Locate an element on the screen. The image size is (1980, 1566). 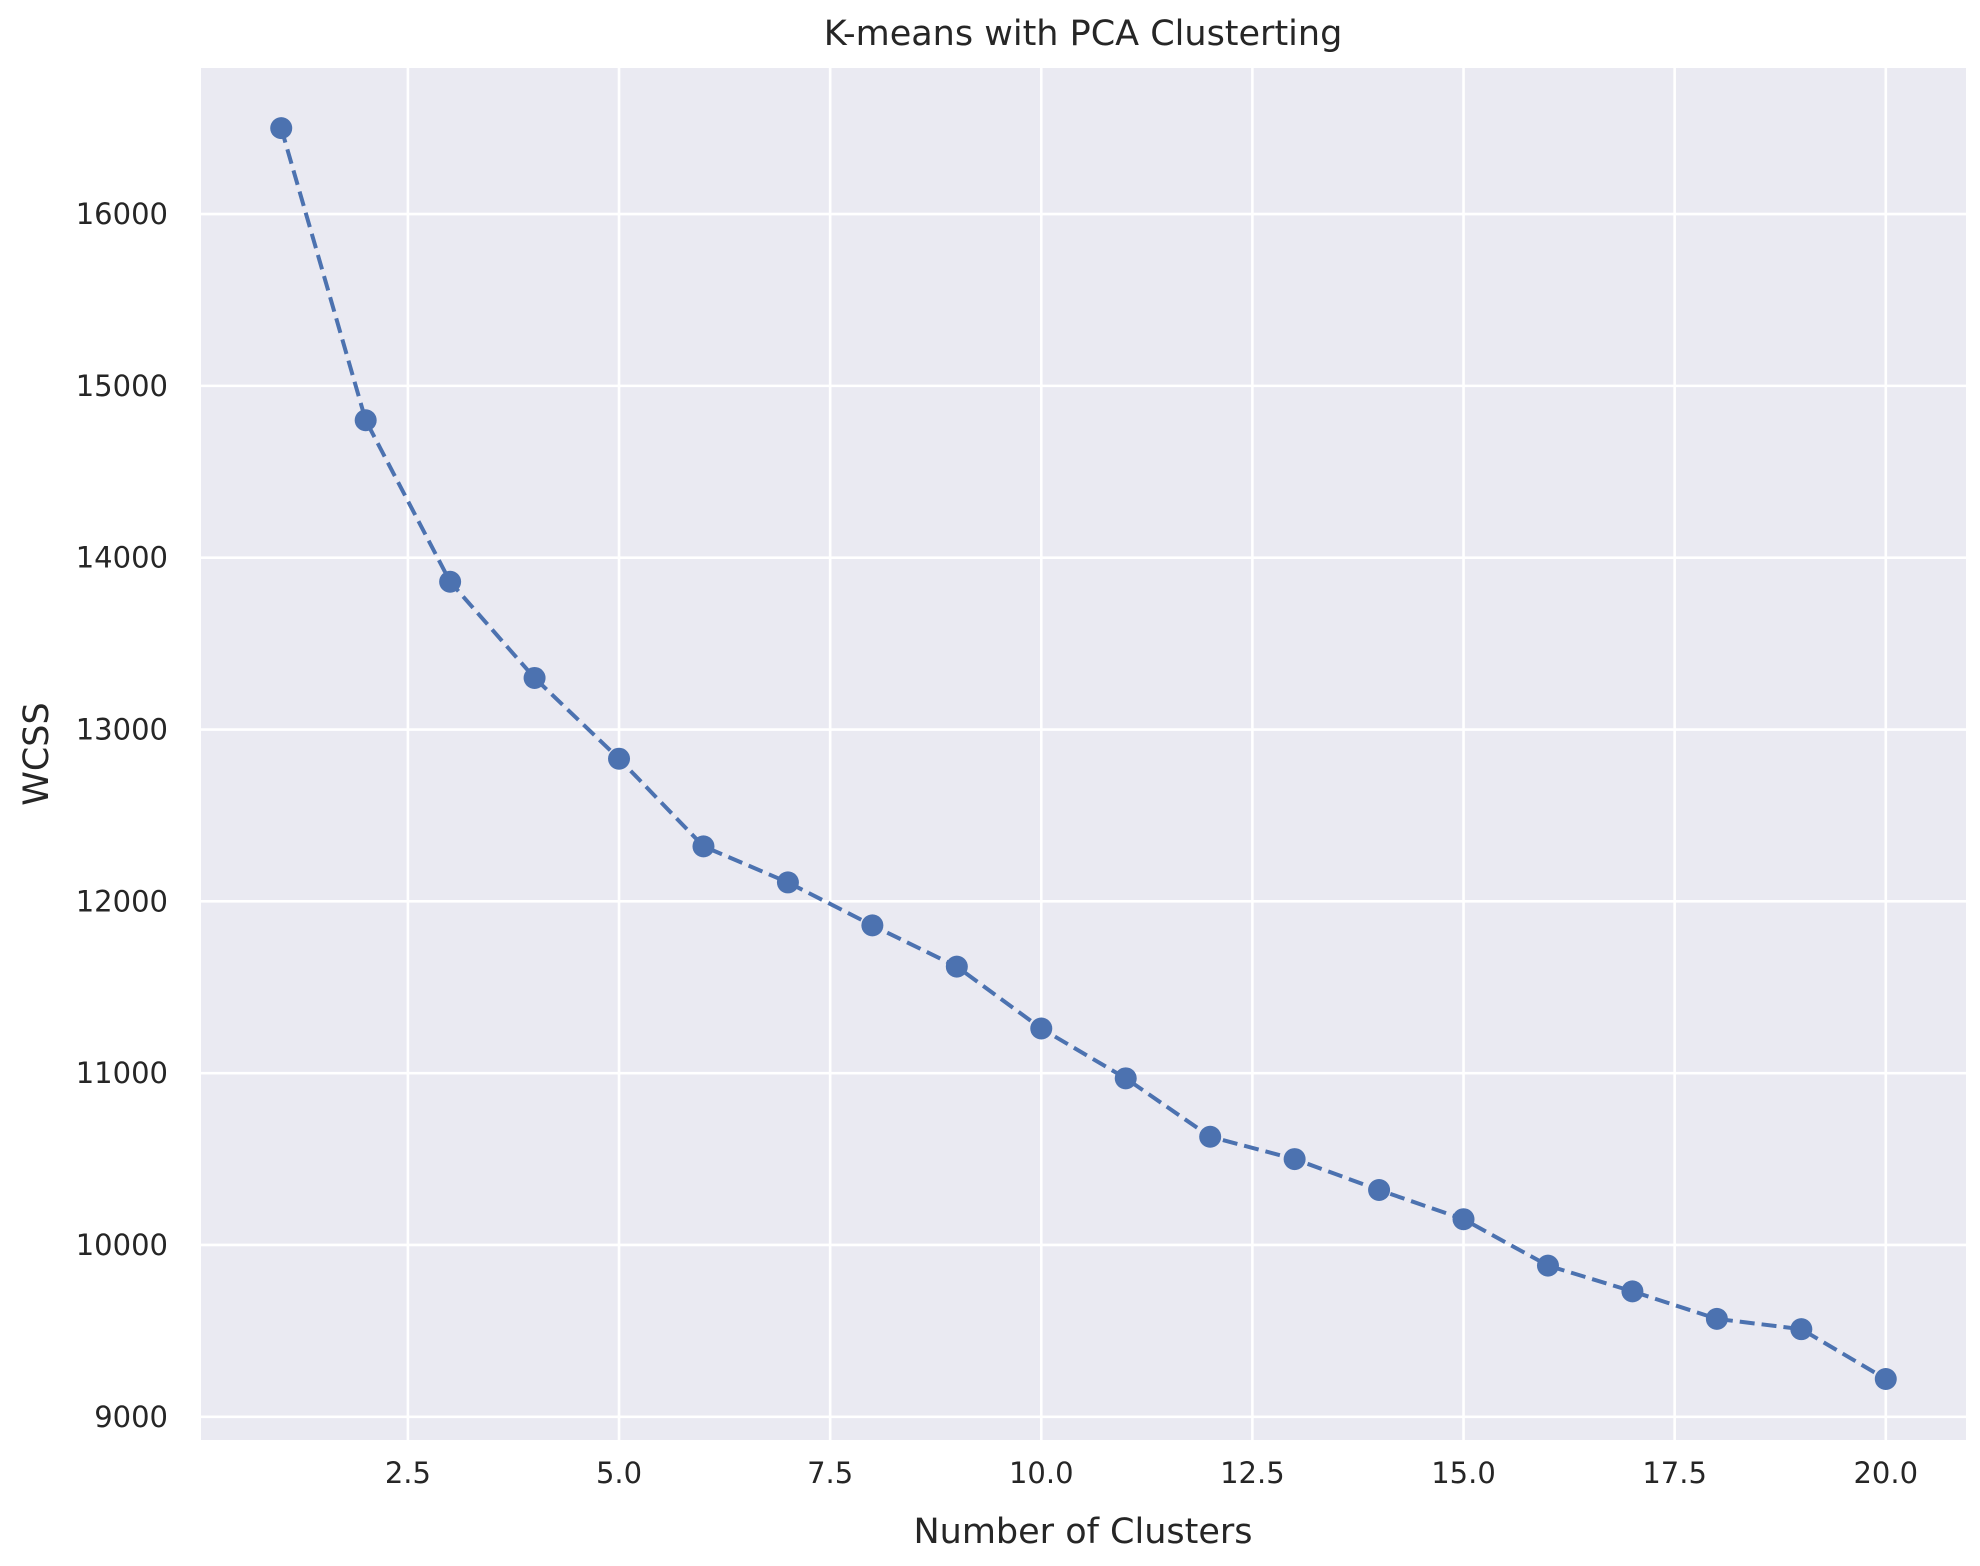
chart-title: K-means with PCA Clusterting is located at coordinates (1083, 34).